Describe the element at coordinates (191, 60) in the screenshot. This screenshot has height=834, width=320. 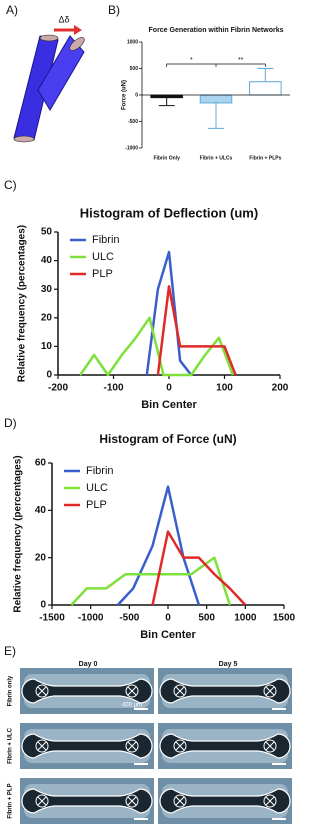
I see `significance-label: *` at that location.